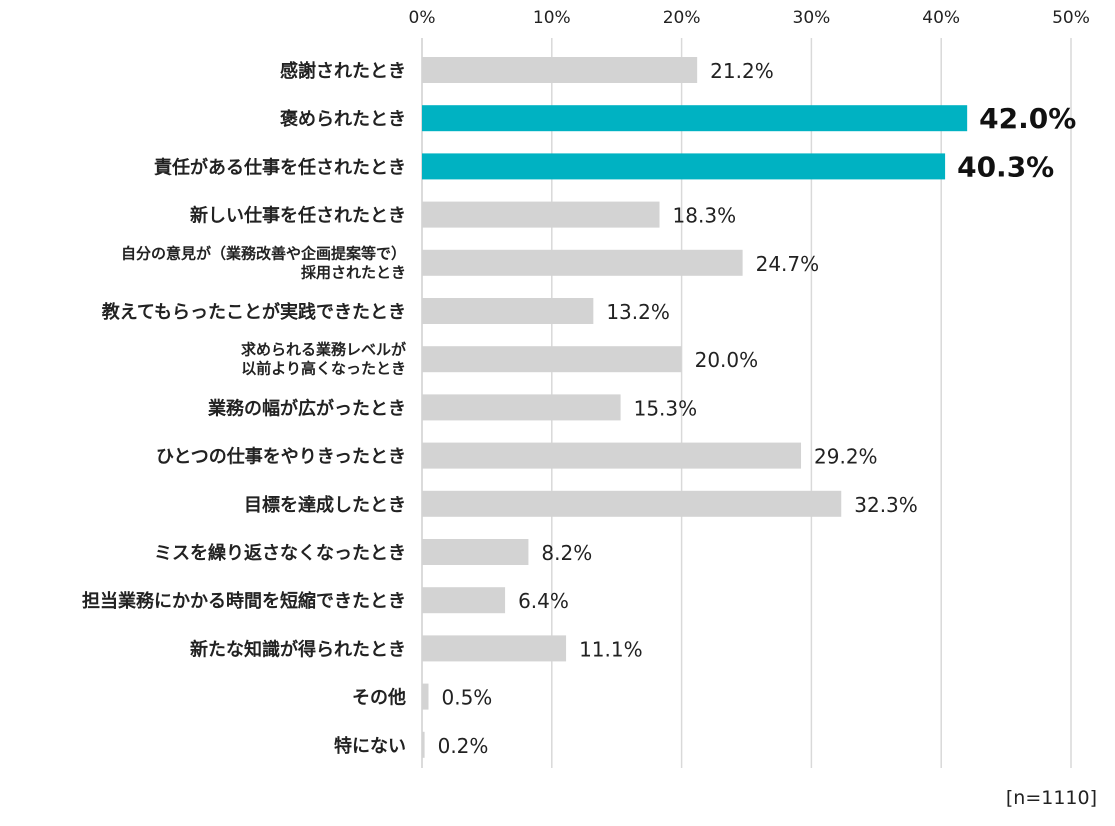 Image resolution: width=1115 pixels, height=826 pixels. I want to click on value-label: 29.2%, so click(846, 457).